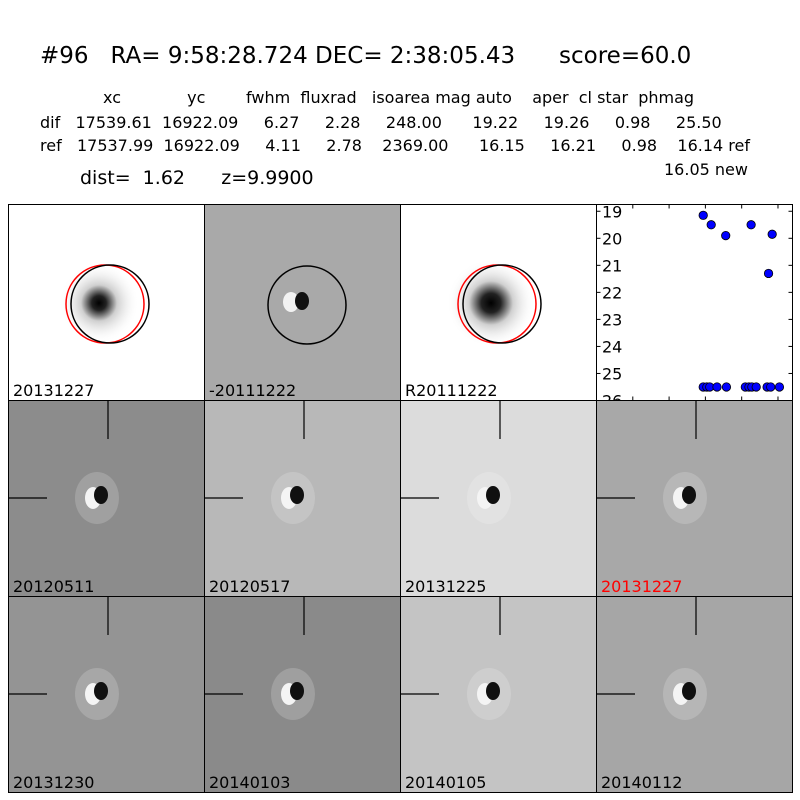  Describe the element at coordinates (694, 302) in the screenshot. I see `plot-area-frame` at that location.